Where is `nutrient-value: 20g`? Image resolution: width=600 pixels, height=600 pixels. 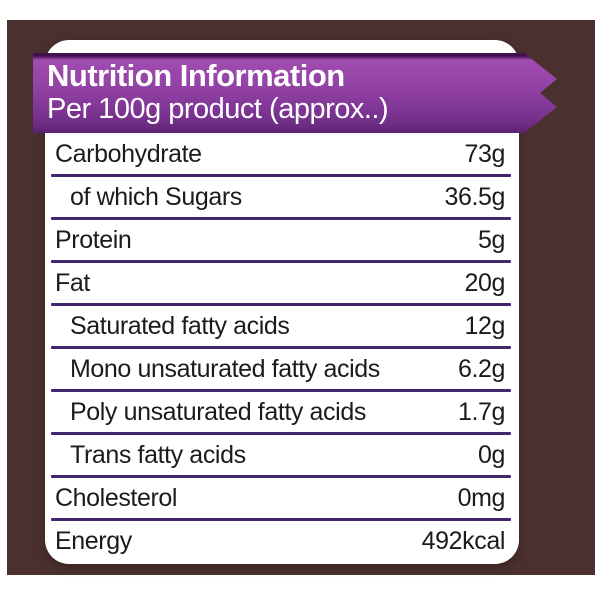
nutrient-value: 20g is located at coordinates (484, 283).